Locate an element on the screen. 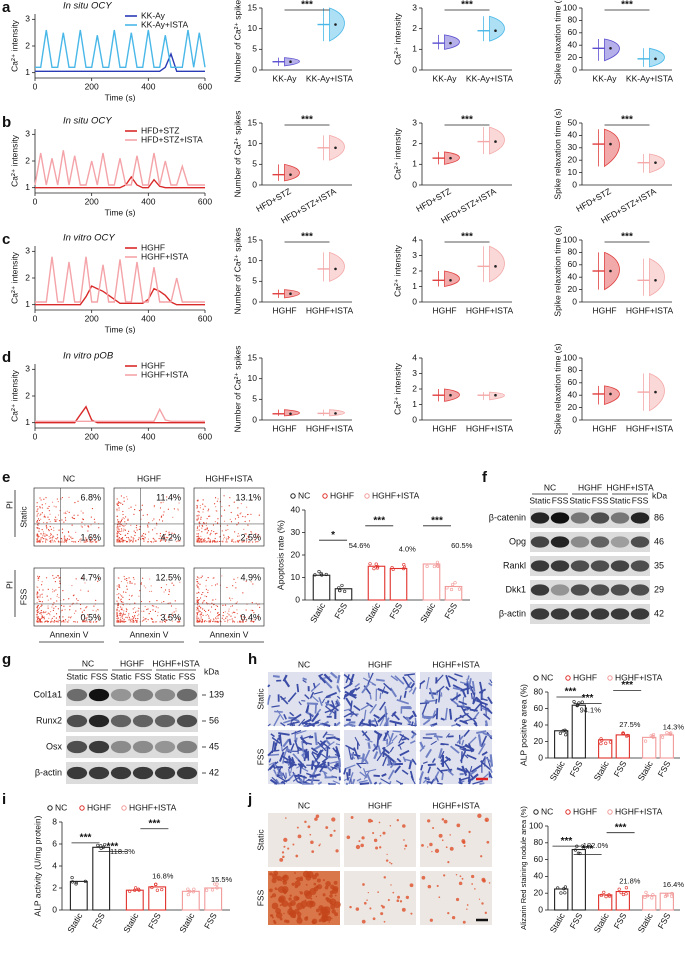 The width and height of the screenshot is (685, 964). x-tick-label: Static is located at coordinates (428, 612).